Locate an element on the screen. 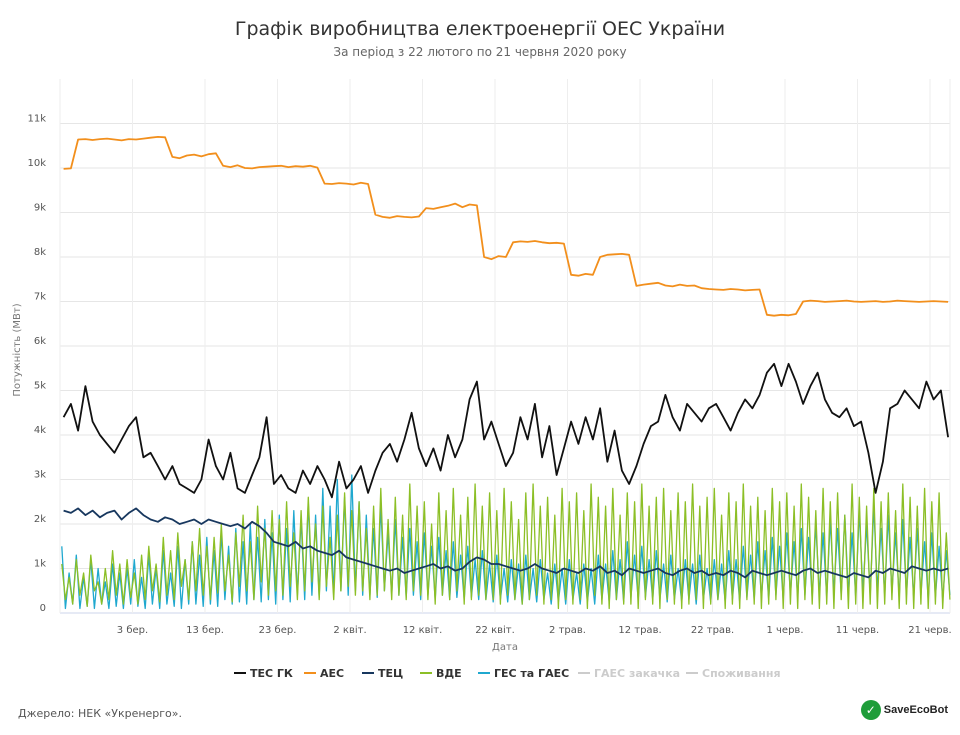  x-tick-label: 21 черв. is located at coordinates (929, 630).